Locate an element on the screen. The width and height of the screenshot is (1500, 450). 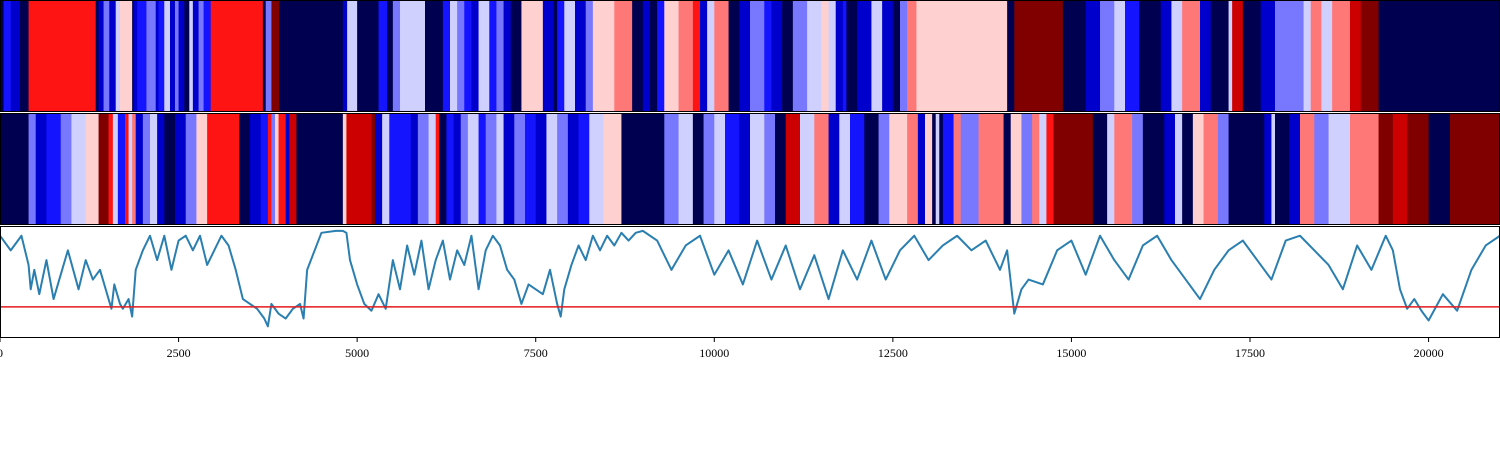
x-axis: 0 2500 5000 7500 10000 12500 15000 17500 20000 is located at coordinates (722, 349).